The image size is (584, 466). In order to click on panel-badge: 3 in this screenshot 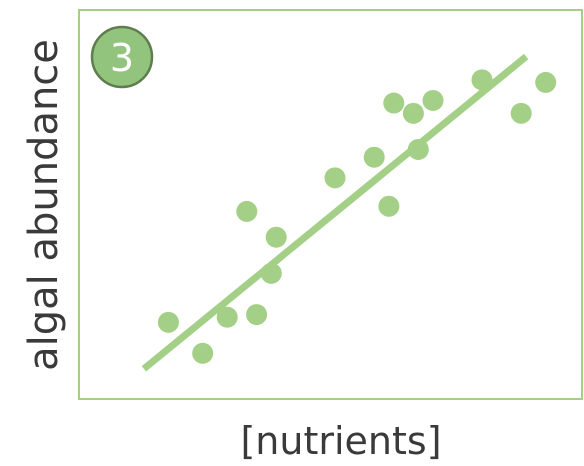, I will do `click(122, 57)`.